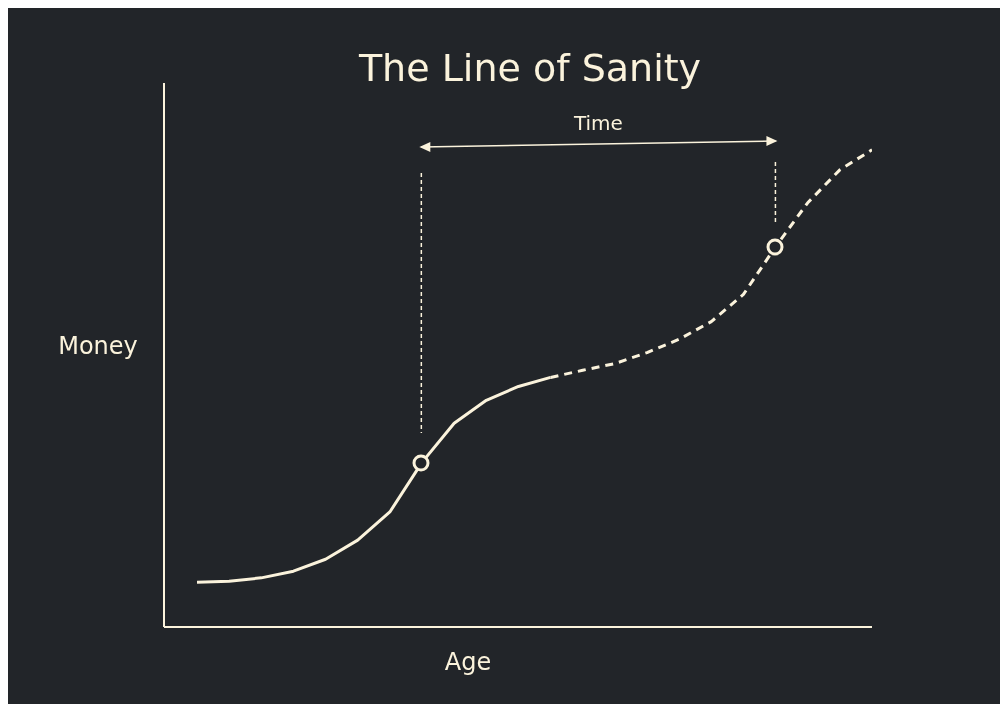 The width and height of the screenshot is (1008, 712). I want to click on y-axis-title: Money, so click(98, 346).